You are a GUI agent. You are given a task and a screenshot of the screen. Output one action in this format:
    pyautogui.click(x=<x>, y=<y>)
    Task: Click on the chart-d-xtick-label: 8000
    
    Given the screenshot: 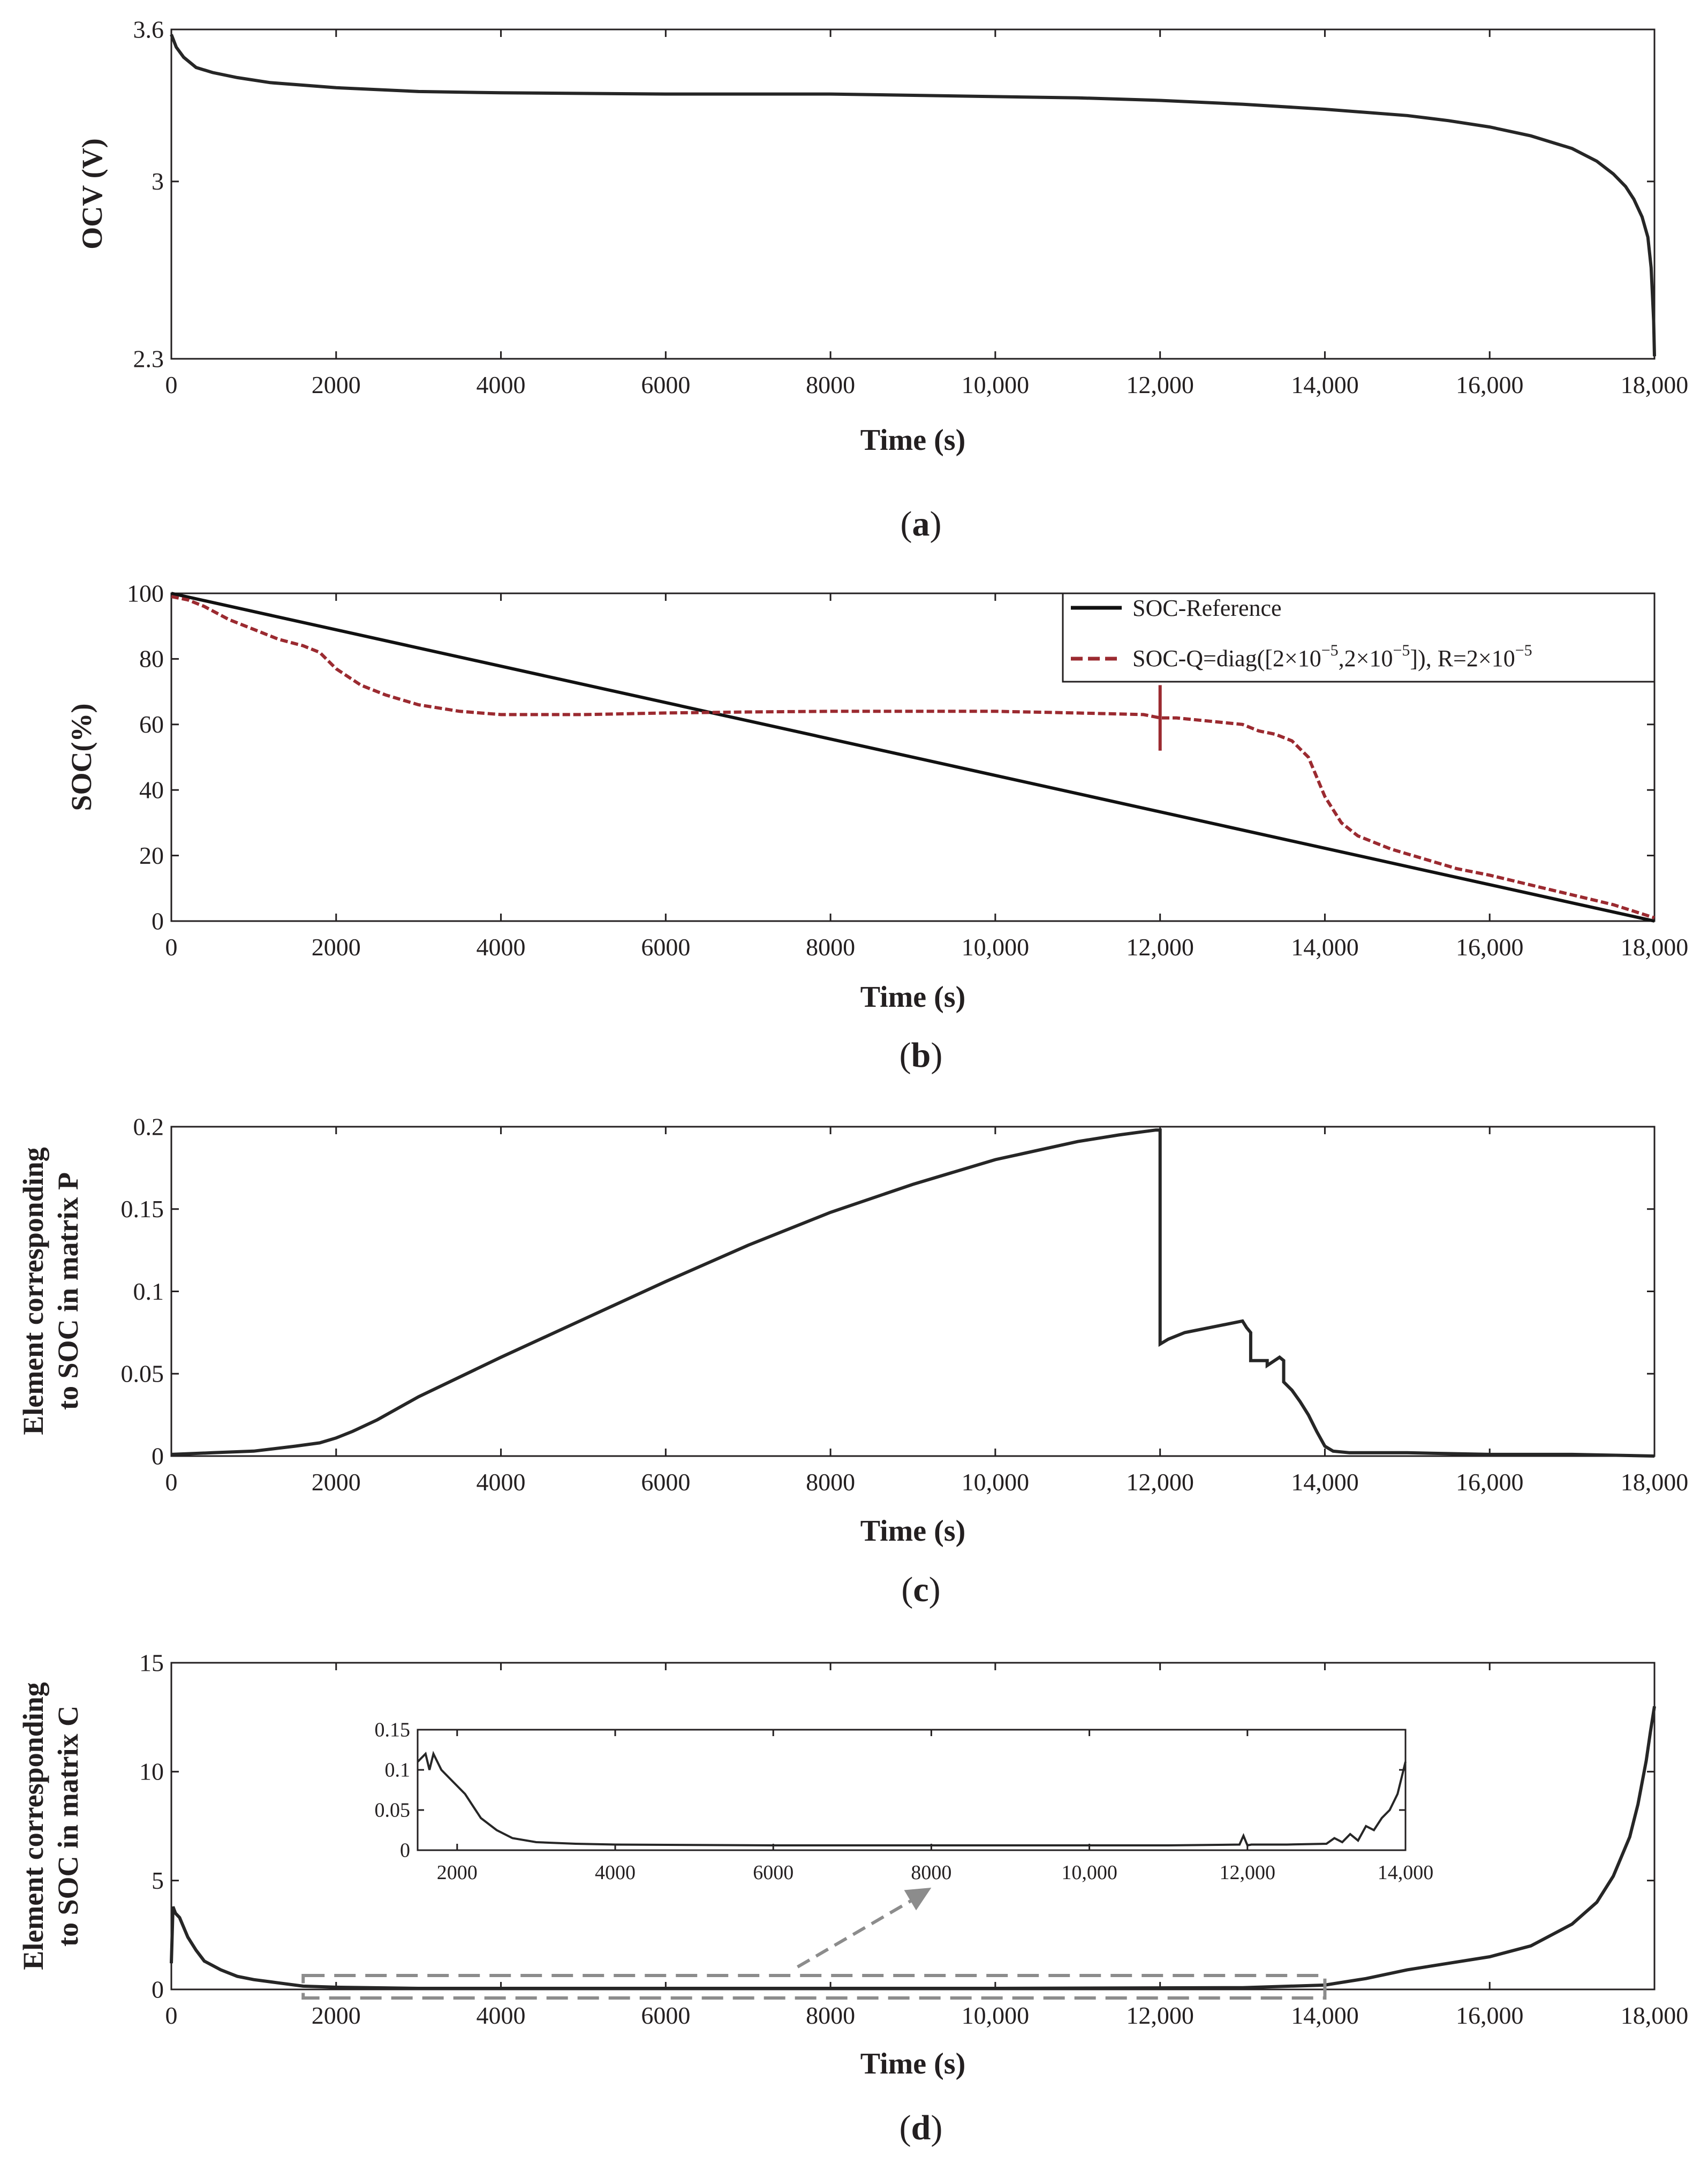 What is the action you would take?
    pyautogui.click(x=830, y=2016)
    